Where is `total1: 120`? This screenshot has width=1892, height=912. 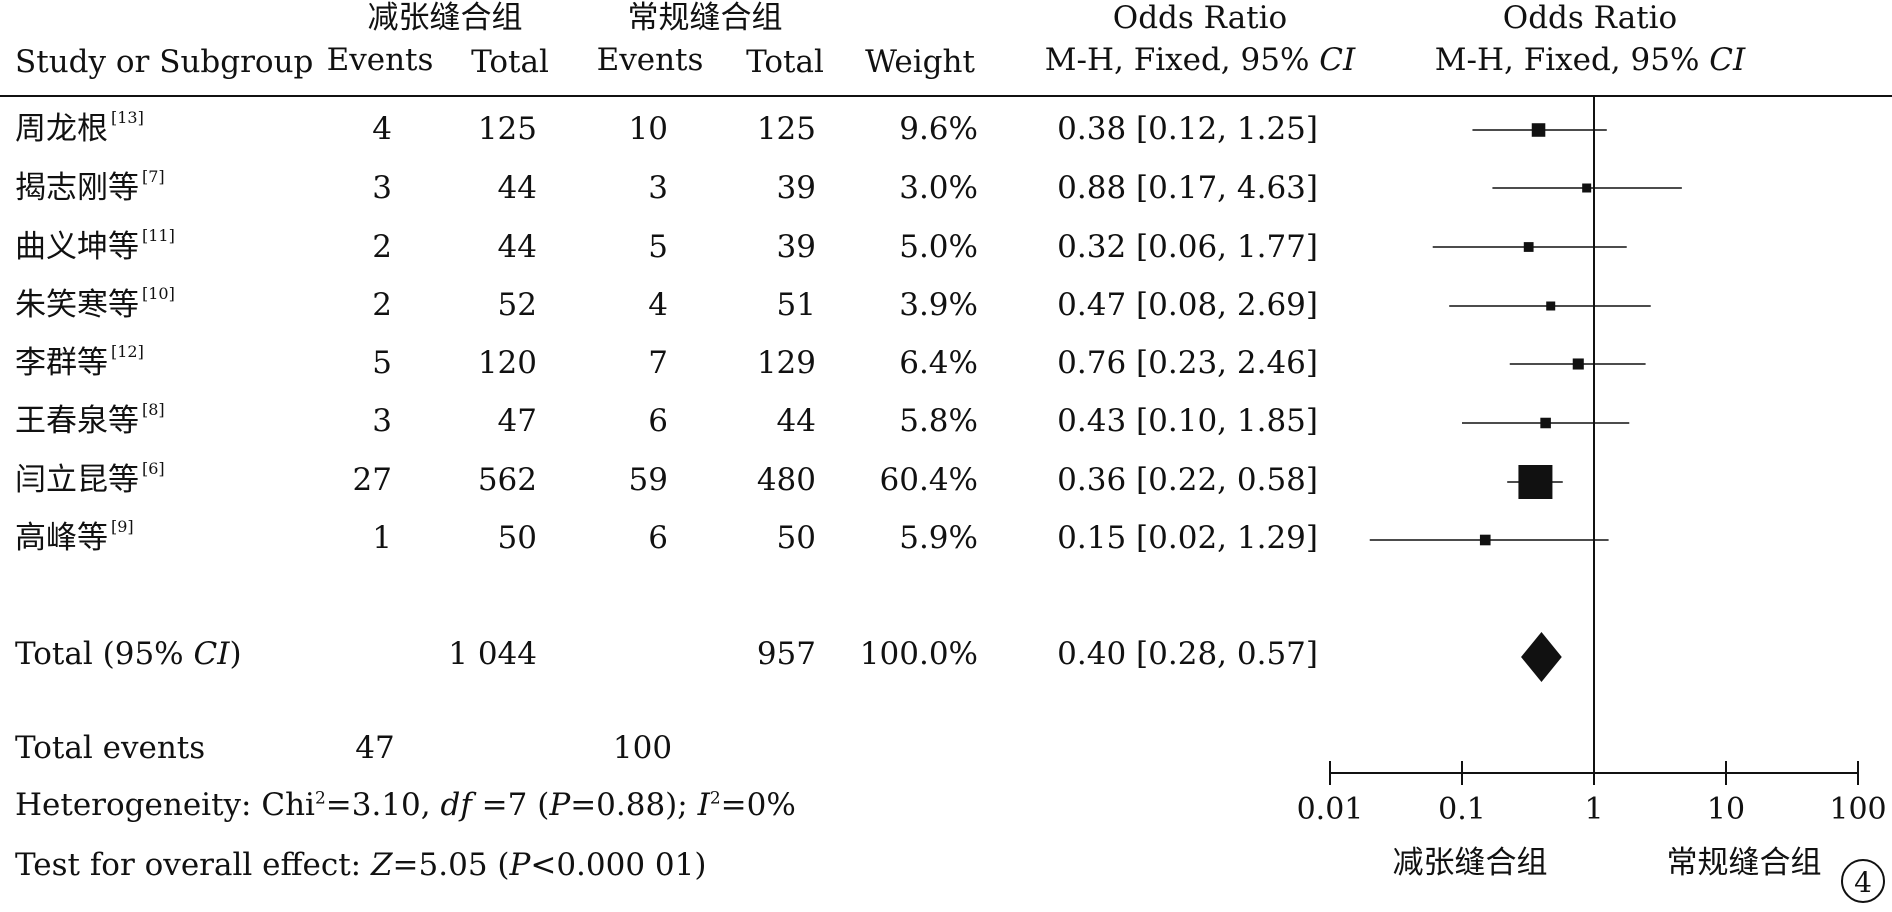
total1: 120 is located at coordinates (507, 363).